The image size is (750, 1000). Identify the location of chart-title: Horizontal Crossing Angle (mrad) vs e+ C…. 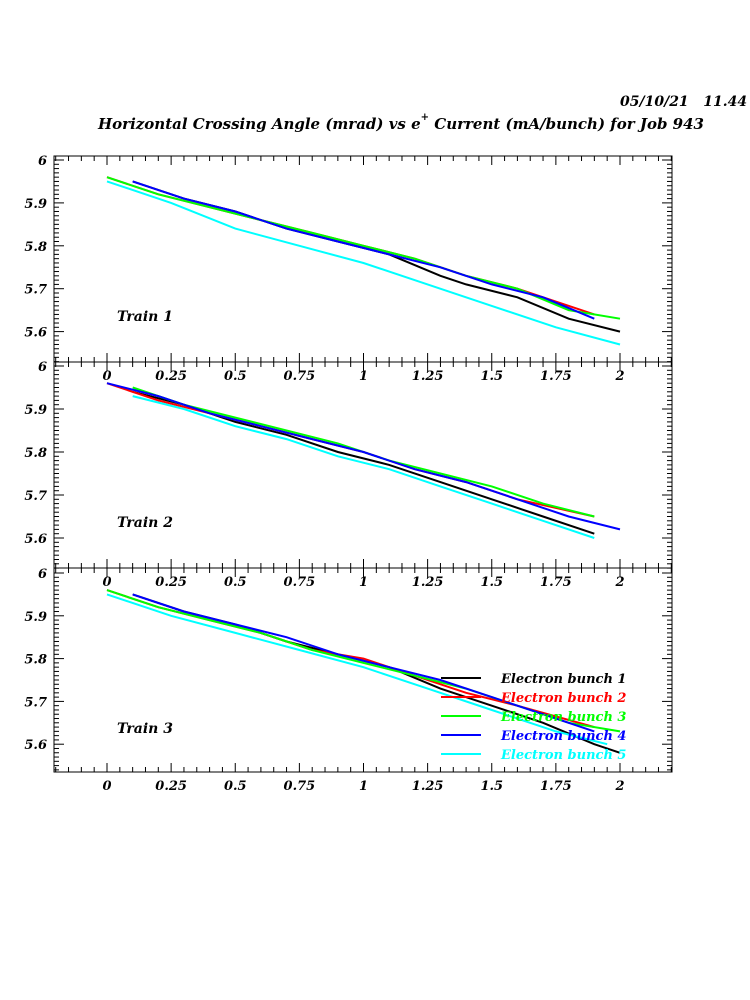
(401, 122).